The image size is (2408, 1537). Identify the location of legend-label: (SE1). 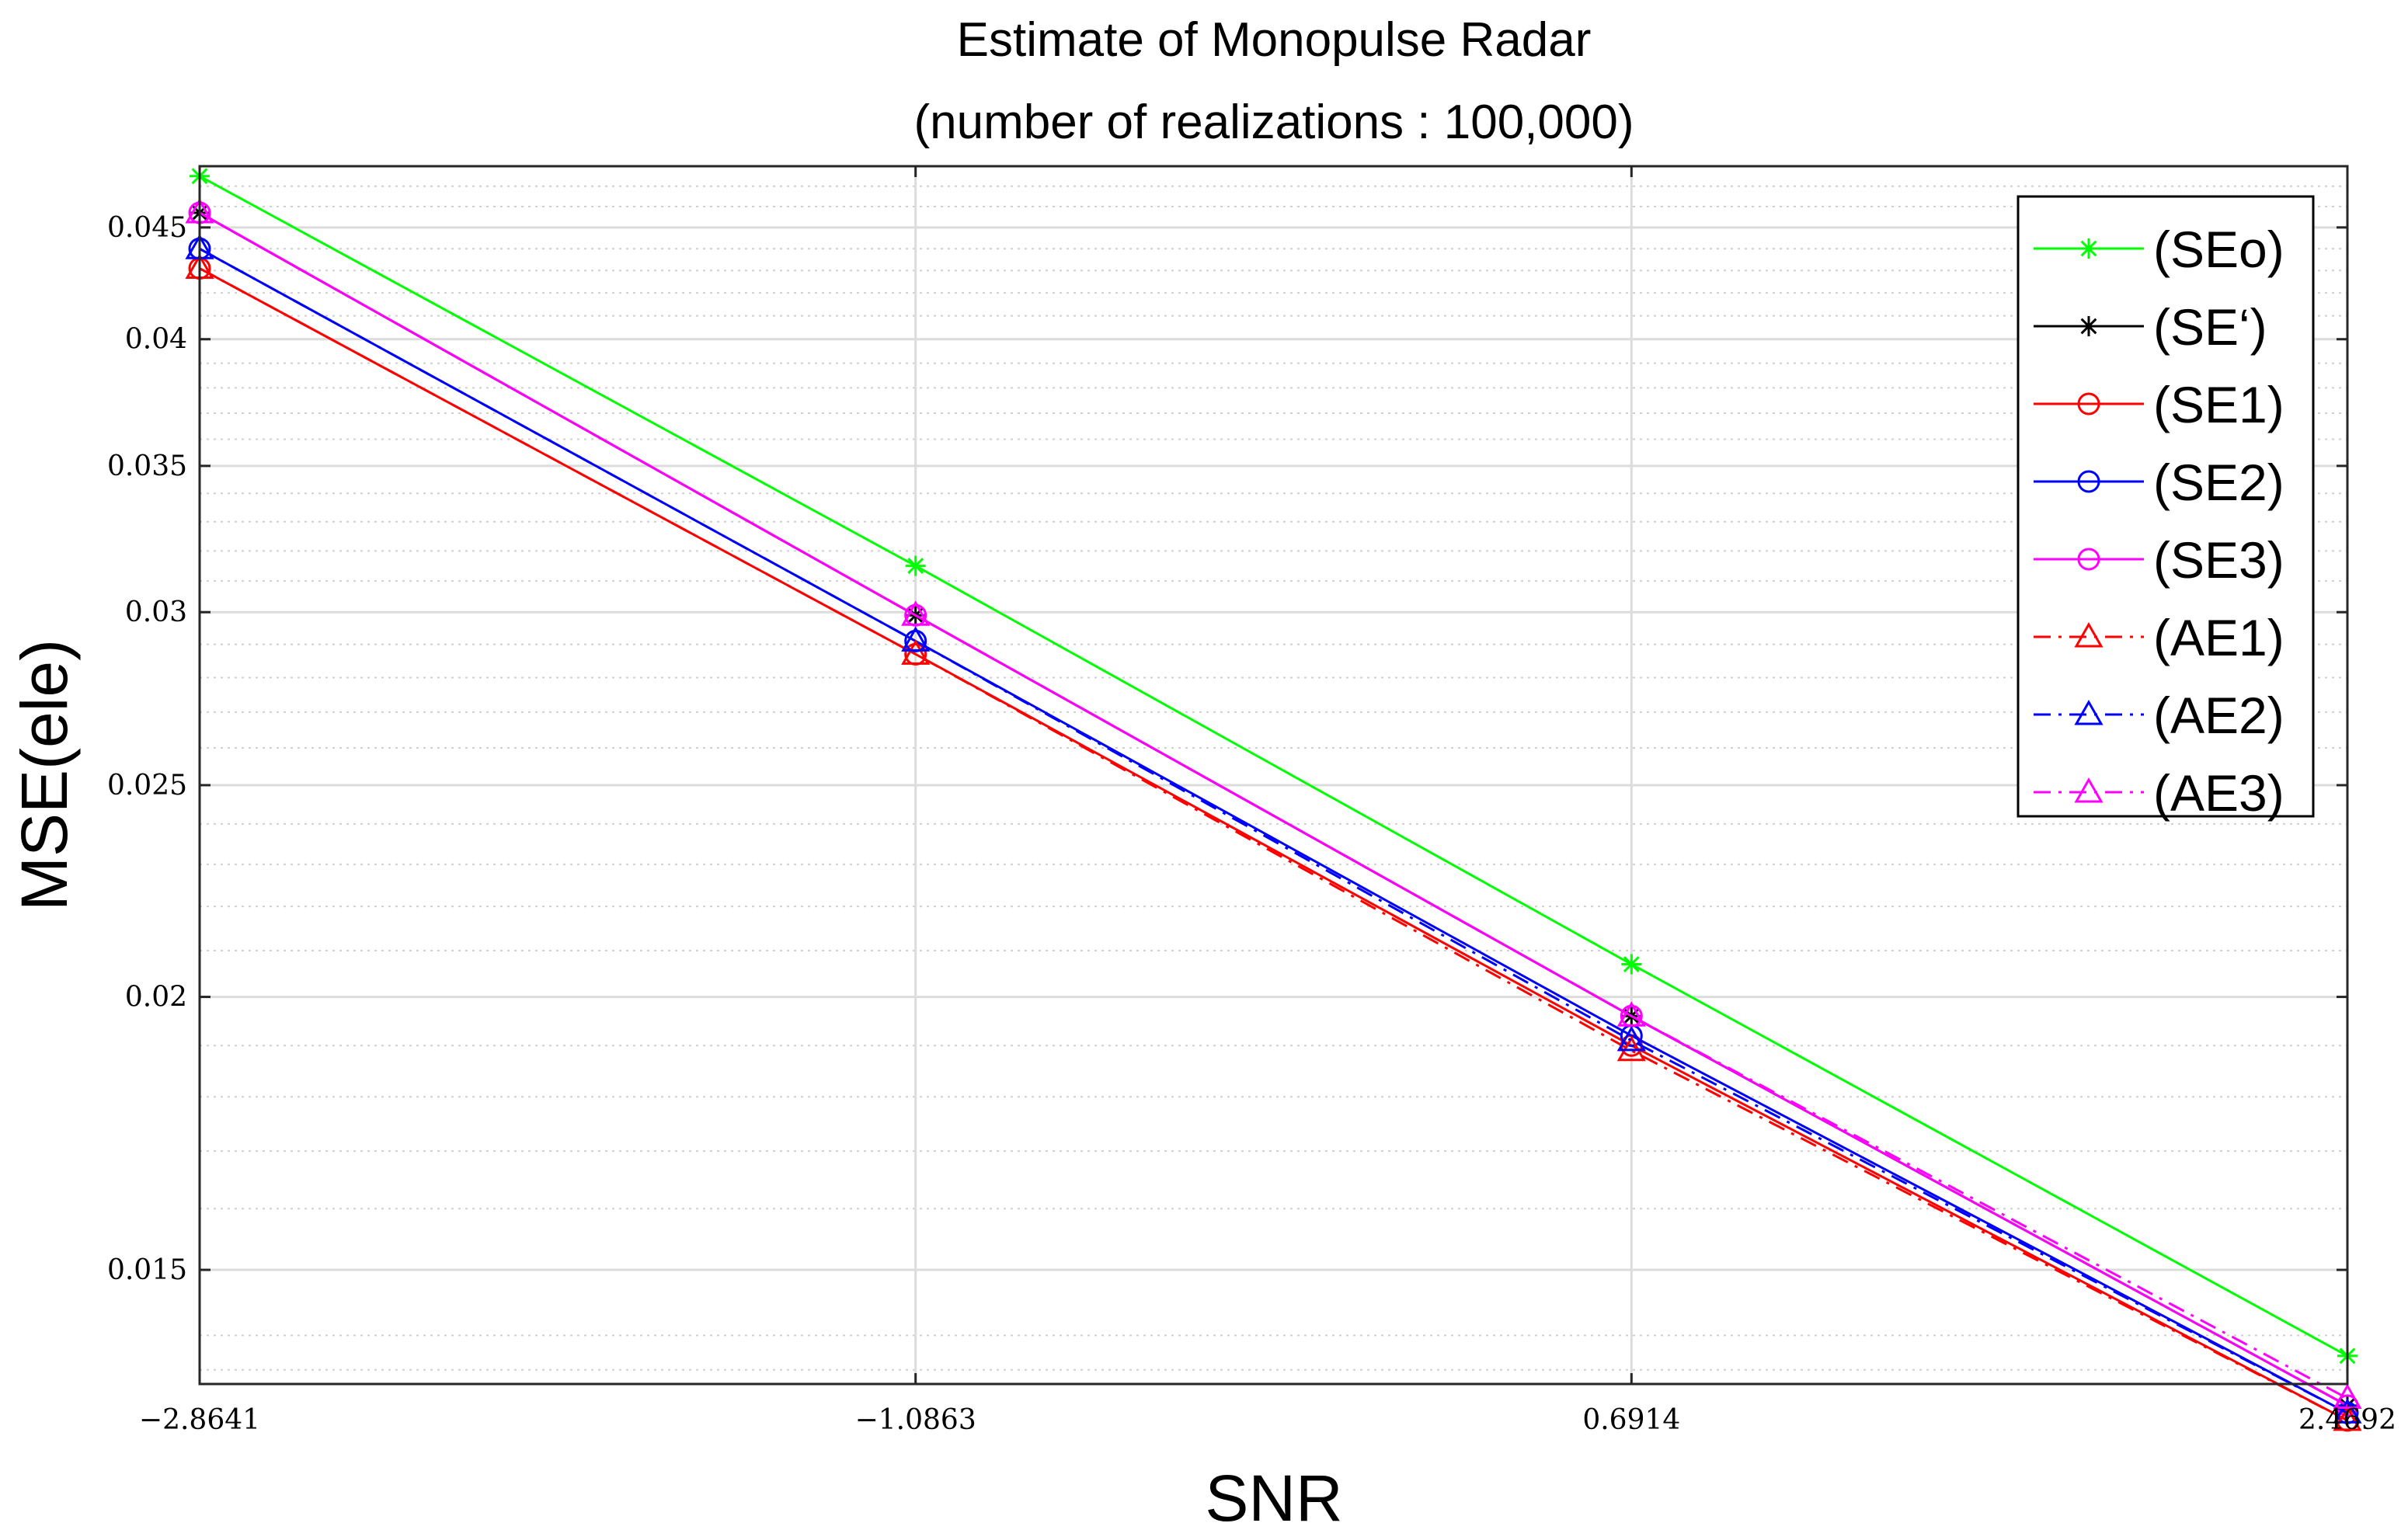
(2218, 404).